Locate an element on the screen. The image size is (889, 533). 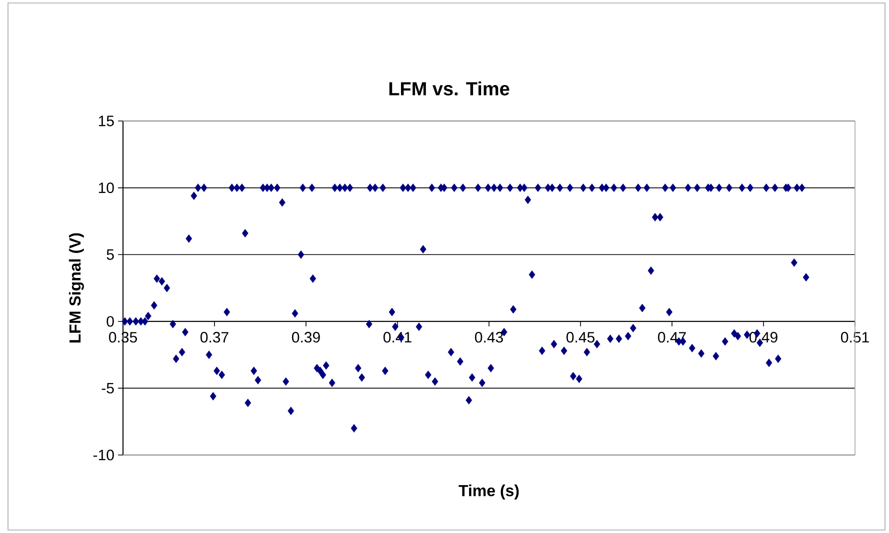
x-tick-label: 0.51 is located at coordinates (854, 337).